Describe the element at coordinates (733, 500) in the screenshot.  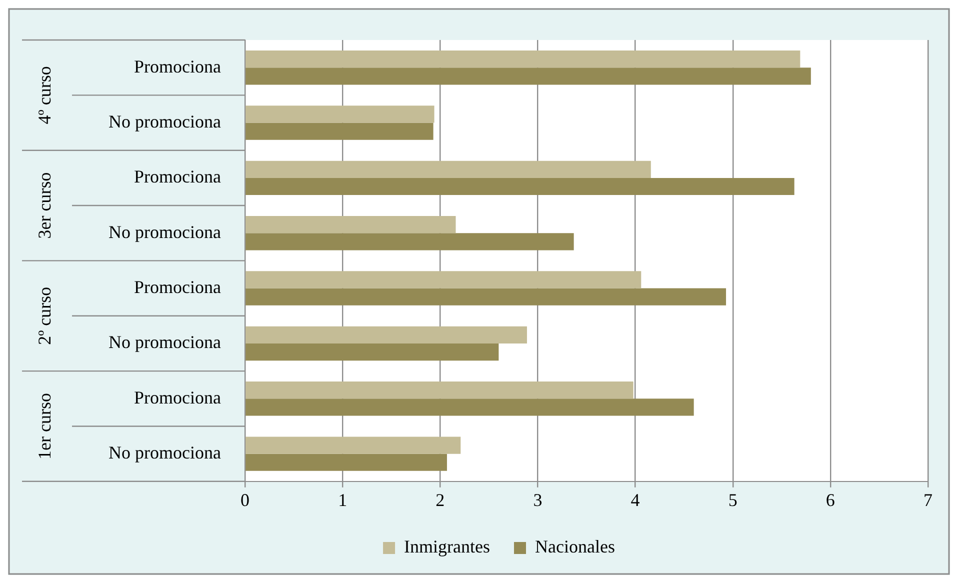
I see `x-tick-label: 5` at that location.